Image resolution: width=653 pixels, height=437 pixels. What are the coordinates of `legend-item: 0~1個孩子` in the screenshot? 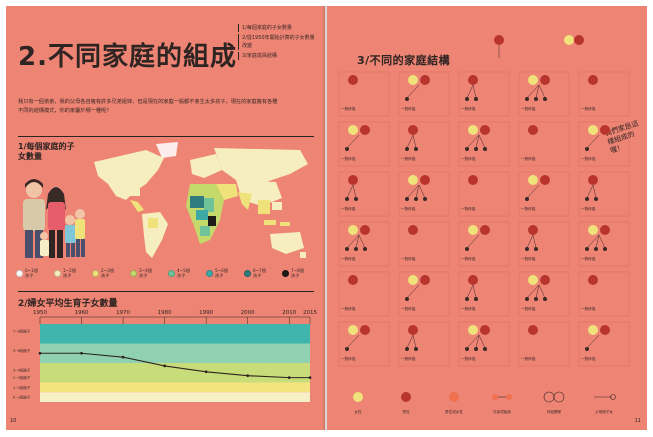 It's located at (27, 273).